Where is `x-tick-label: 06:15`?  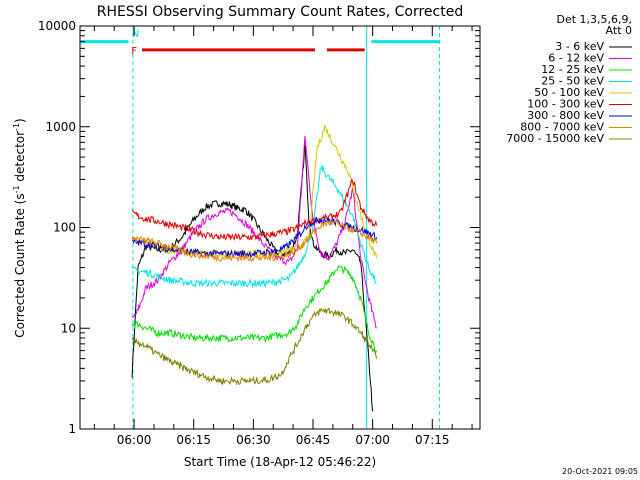 x-tick-label: 06:15 is located at coordinates (193, 440).